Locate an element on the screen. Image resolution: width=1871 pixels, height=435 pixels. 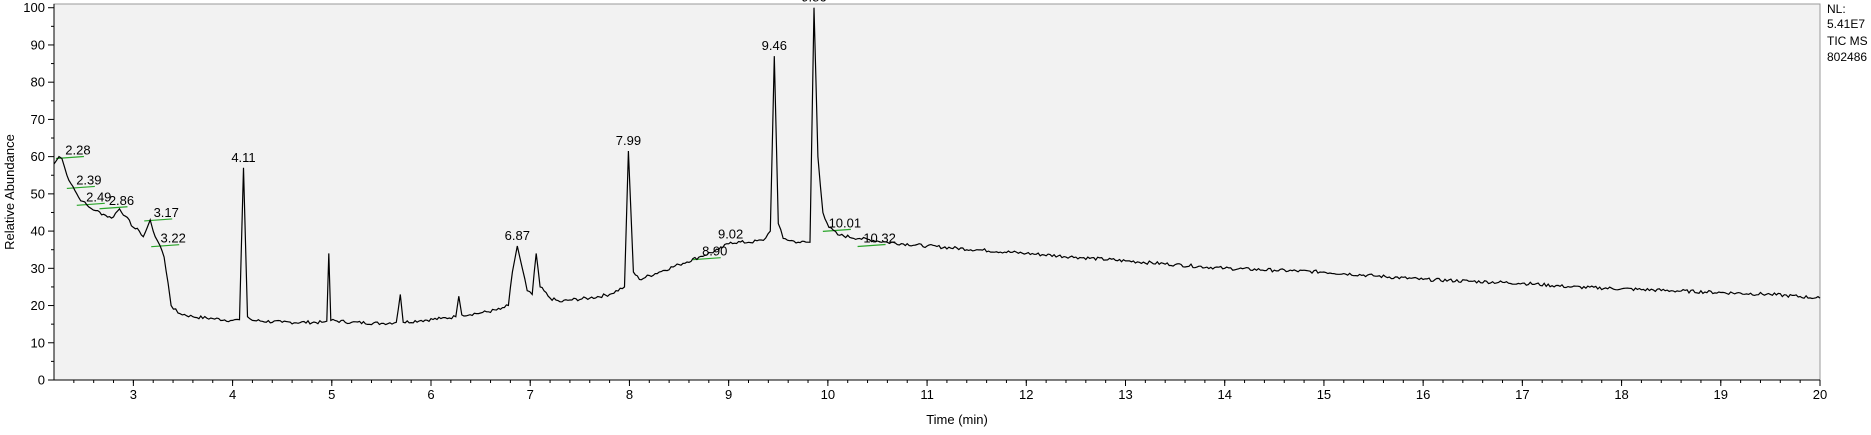
x-tick-label: 5 is located at coordinates (331, 394).